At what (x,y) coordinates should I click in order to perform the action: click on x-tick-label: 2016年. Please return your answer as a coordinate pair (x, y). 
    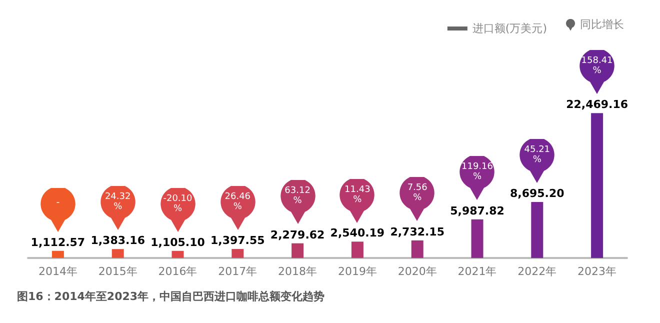
    Looking at the image, I should click on (178, 271).